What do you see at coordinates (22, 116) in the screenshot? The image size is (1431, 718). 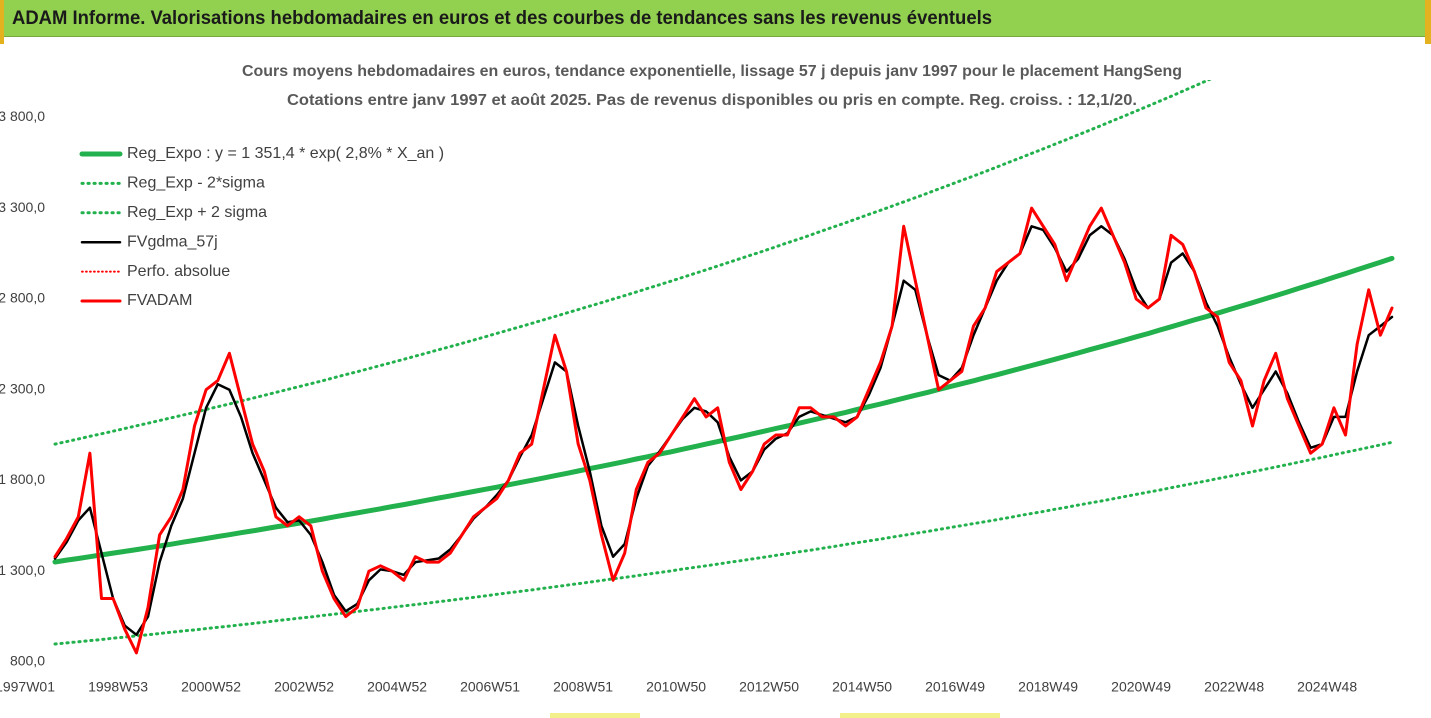 I see `y-tick-label: 3 800,0` at bounding box center [22, 116].